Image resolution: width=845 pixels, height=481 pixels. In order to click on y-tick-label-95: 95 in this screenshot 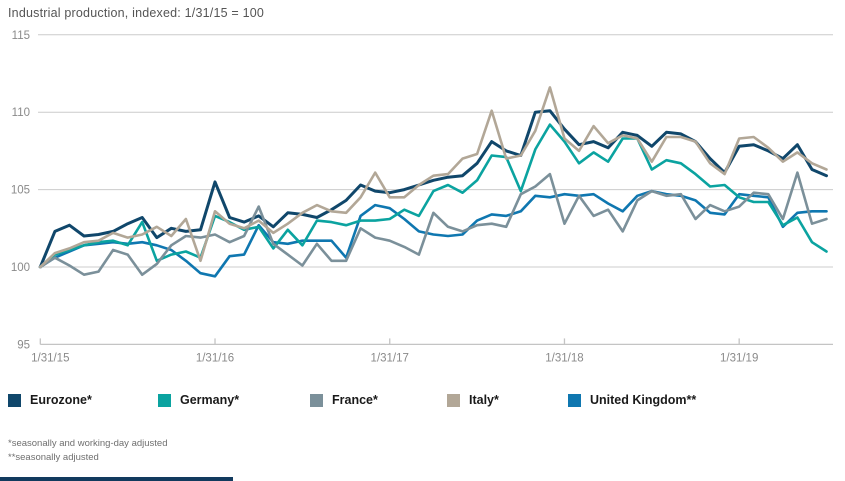, I will do `click(23, 345)`.